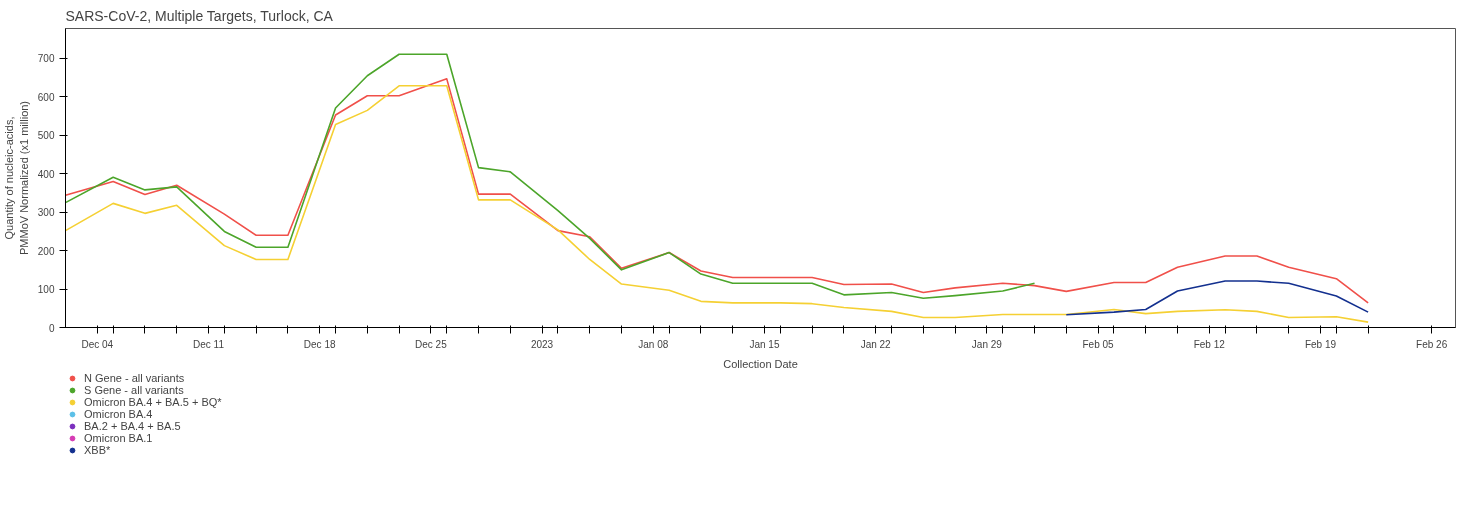  What do you see at coordinates (97, 344) in the screenshot?
I see `x-tick-label: Dec 04` at bounding box center [97, 344].